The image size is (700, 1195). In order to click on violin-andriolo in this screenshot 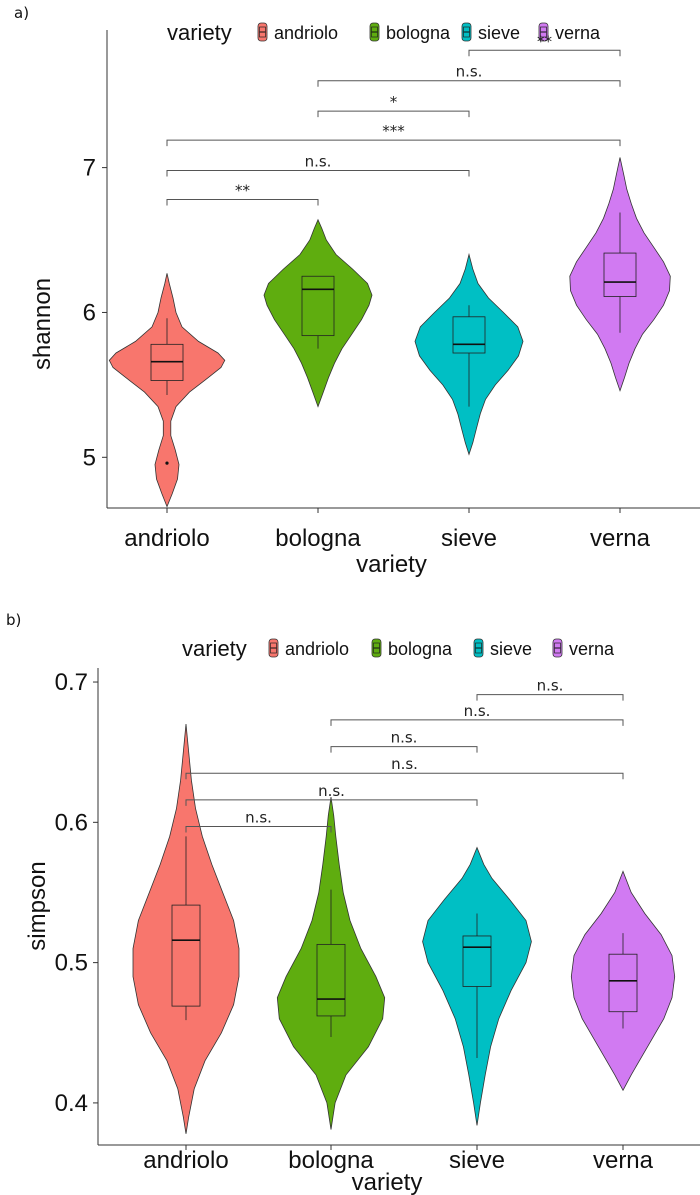, I will do `click(186, 929)`.